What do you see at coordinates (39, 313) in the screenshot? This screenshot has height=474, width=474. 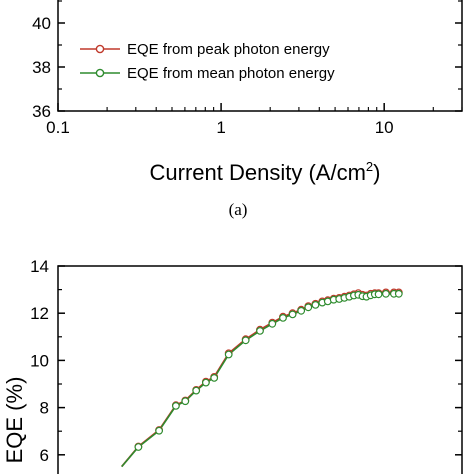 I see `y-tick-label: 12` at bounding box center [39, 313].